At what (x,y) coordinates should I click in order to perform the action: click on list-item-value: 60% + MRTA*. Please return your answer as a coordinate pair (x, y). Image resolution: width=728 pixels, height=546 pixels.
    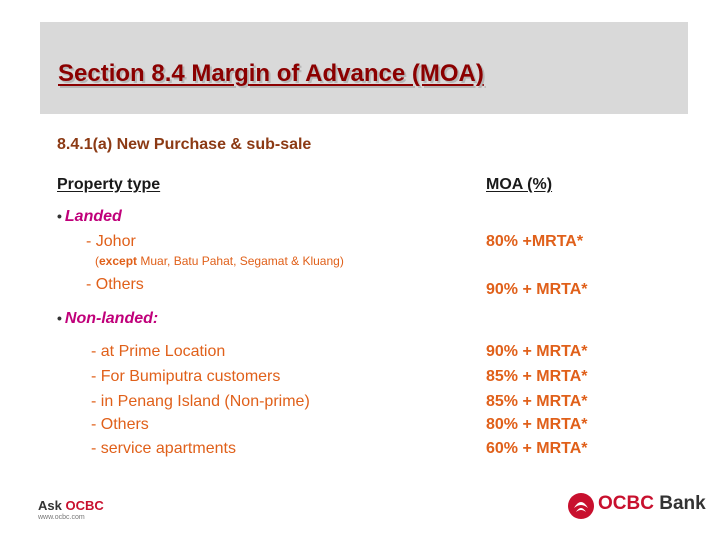
    Looking at the image, I should click on (537, 448).